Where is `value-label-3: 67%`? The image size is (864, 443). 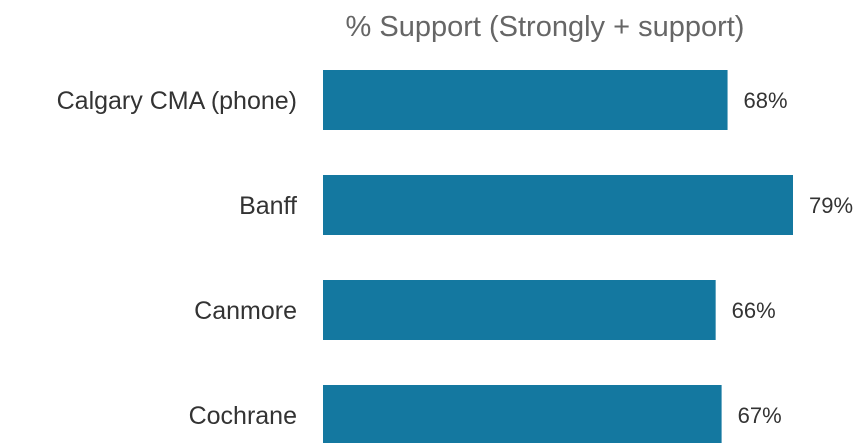
value-label-3: 67% is located at coordinates (760, 415).